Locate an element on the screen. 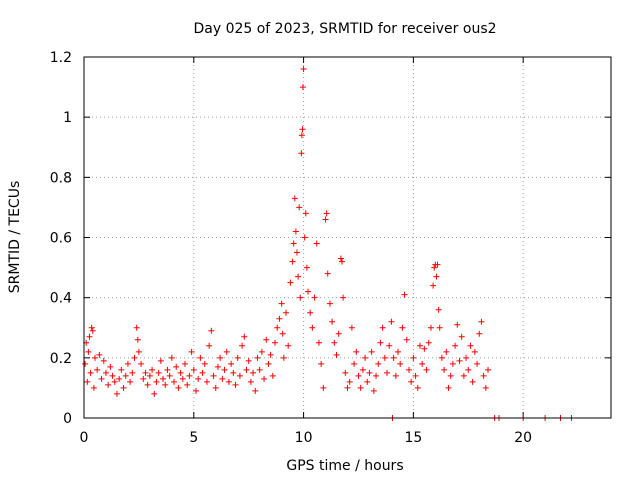 The height and width of the screenshot is (480, 640). y-tick-label: 1 is located at coordinates (67, 118).